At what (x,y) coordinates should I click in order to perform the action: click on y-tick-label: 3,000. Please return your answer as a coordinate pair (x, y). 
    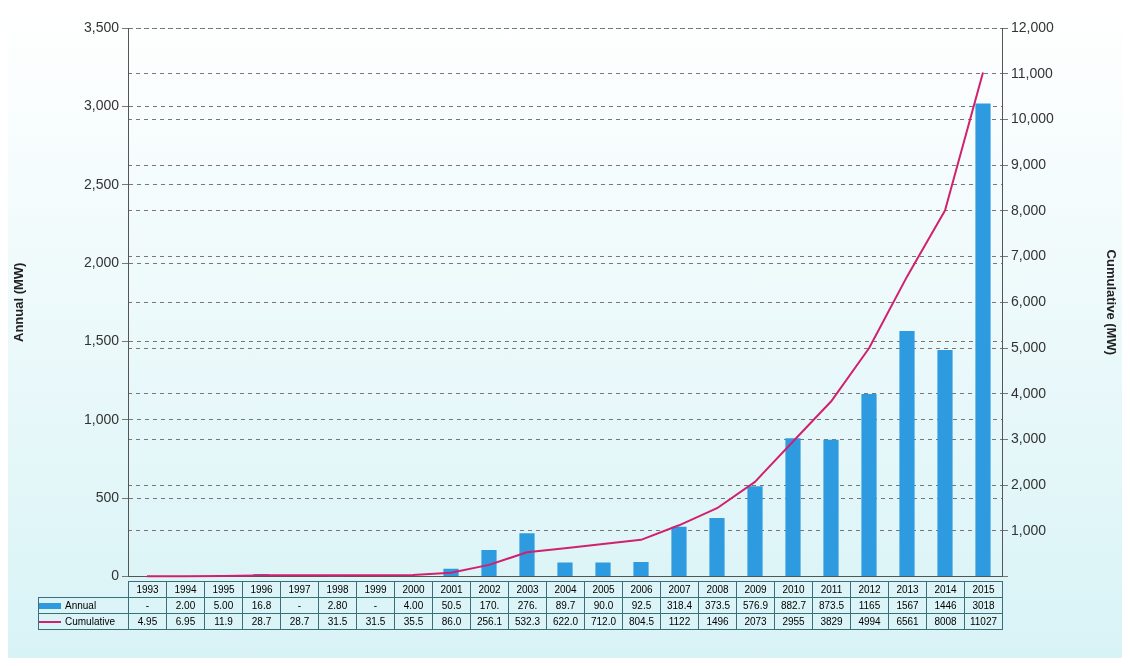
    Looking at the image, I should click on (101, 105).